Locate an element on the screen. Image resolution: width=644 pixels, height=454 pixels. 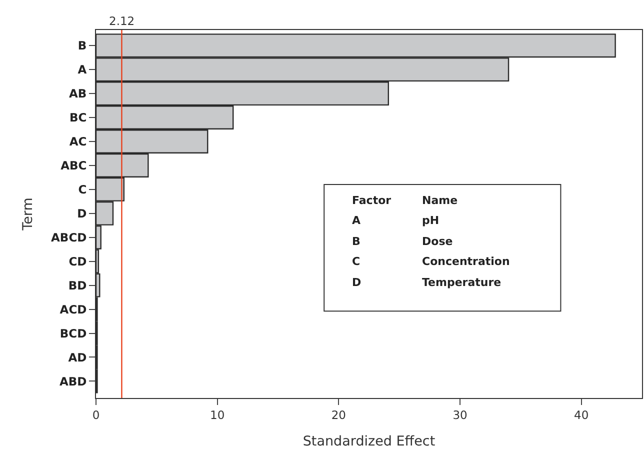
annotation: Dose is located at coordinates (437, 241).